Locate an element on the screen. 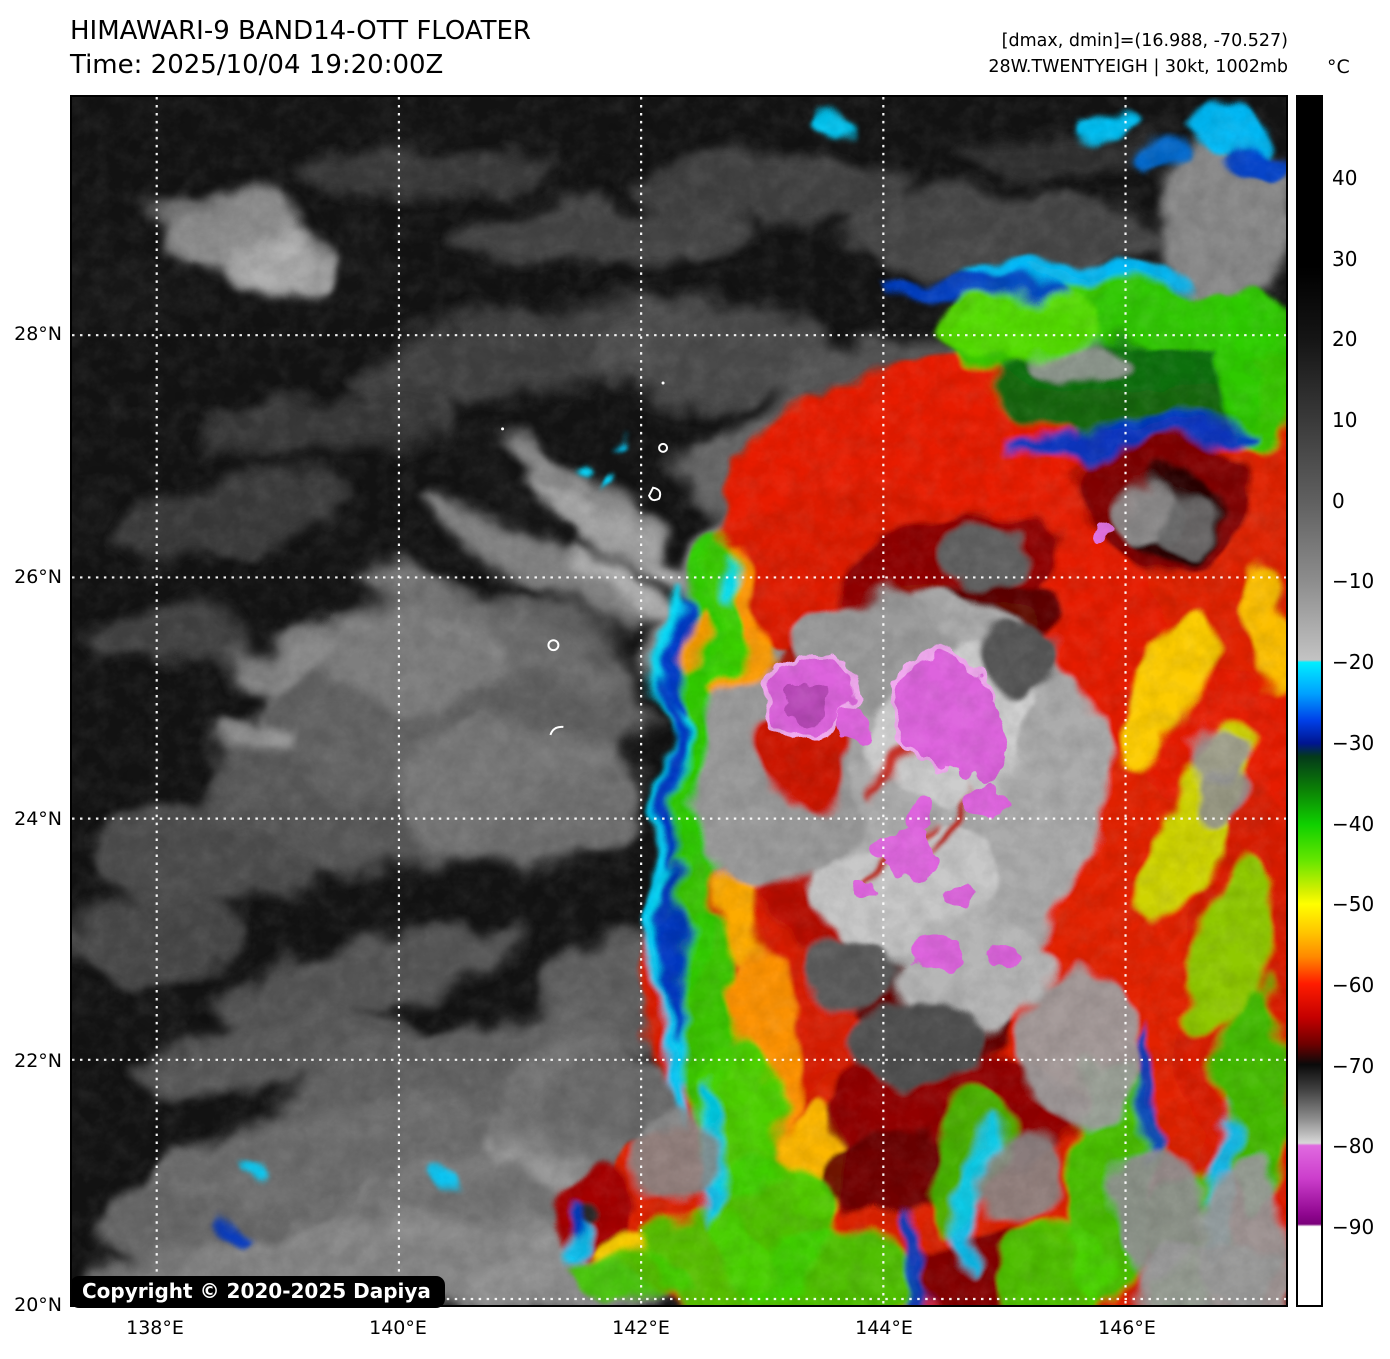 This screenshot has width=1390, height=1359. colorbar-tick-label: 20 is located at coordinates (1345, 339).